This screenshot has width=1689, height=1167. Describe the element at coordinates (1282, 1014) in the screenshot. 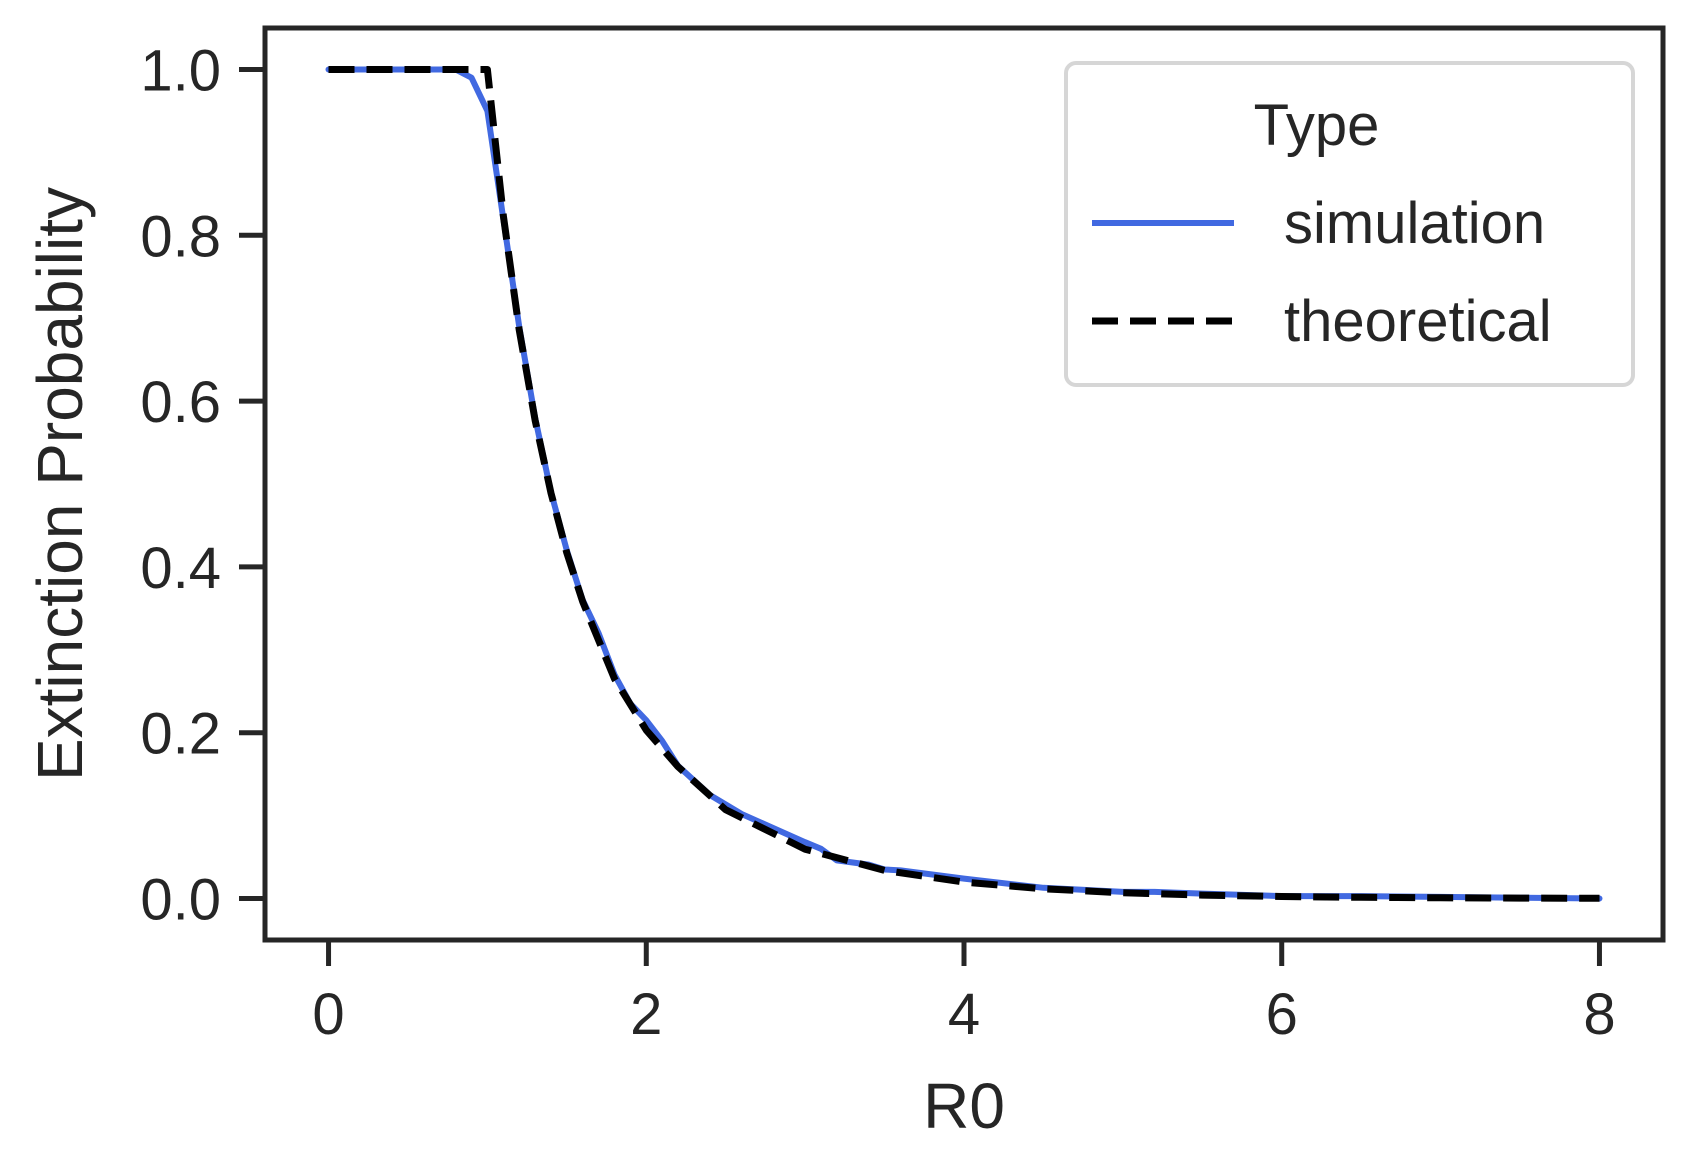

I see `x-tick-label-3: 6` at that location.